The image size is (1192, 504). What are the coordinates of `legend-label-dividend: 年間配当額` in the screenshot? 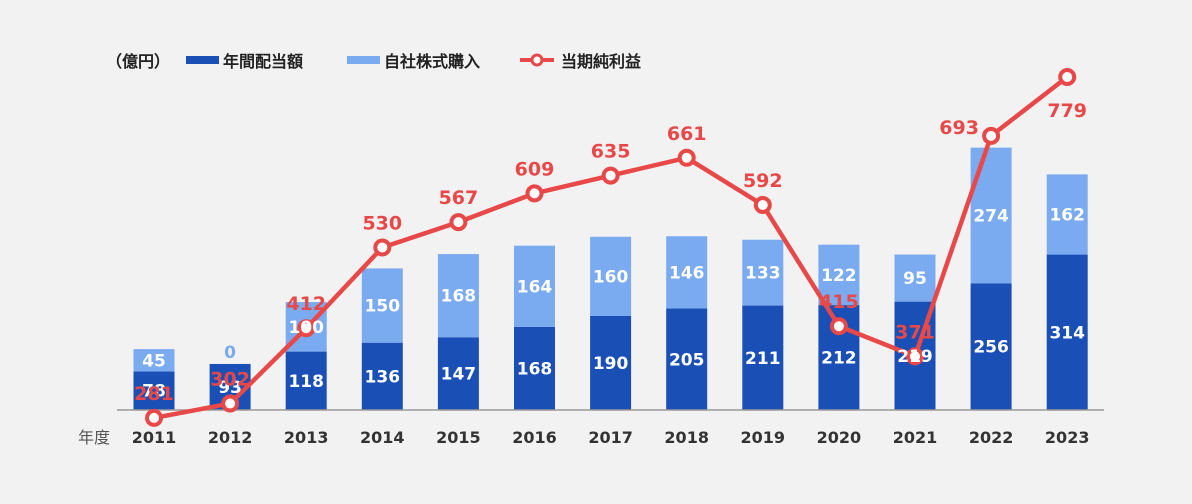 It's located at (263, 61).